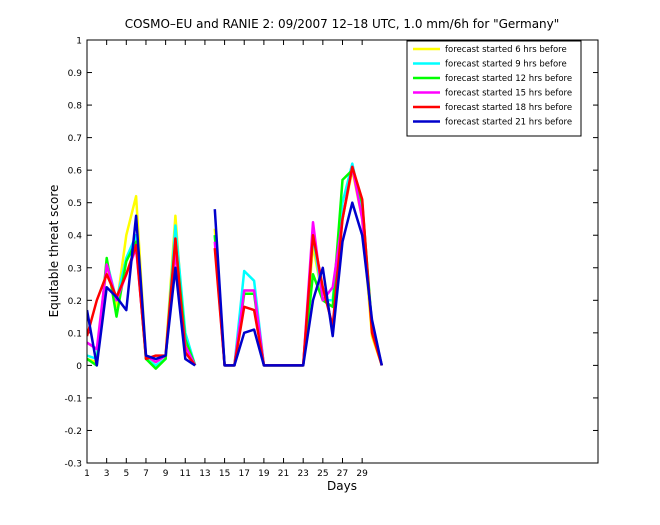 The width and height of the screenshot is (660, 525). What do you see at coordinates (508, 108) in the screenshot?
I see `legend-label-5: forecast started 18 hrs before` at bounding box center [508, 108].